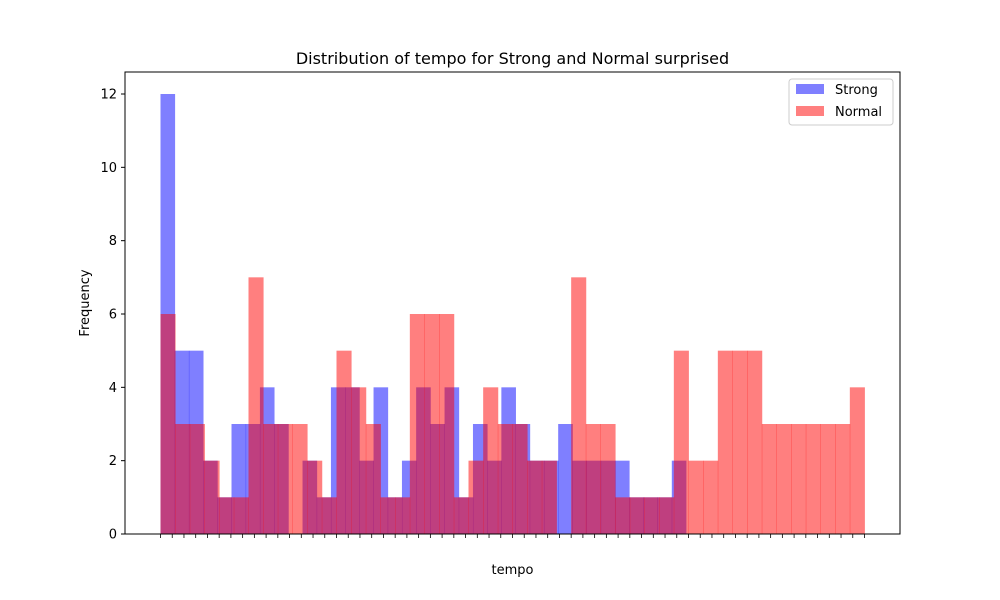 Image resolution: width=1000 pixels, height=600 pixels. Describe the element at coordinates (113, 461) in the screenshot. I see `y-tick-label: 2` at that location.